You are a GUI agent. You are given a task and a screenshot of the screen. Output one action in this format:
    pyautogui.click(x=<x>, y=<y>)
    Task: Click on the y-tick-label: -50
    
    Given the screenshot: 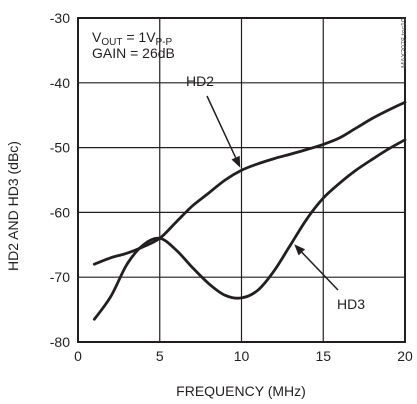 What is the action you would take?
    pyautogui.click(x=60, y=148)
    